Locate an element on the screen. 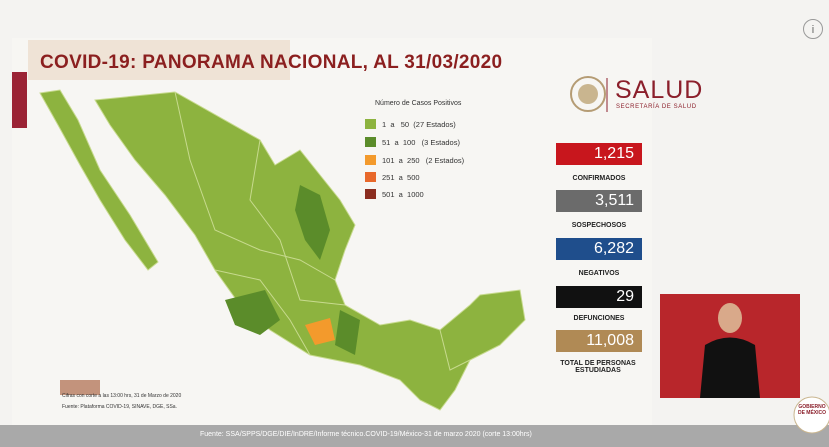 This screenshot has width=829, height=447. baja-california is located at coordinates (99, 180).